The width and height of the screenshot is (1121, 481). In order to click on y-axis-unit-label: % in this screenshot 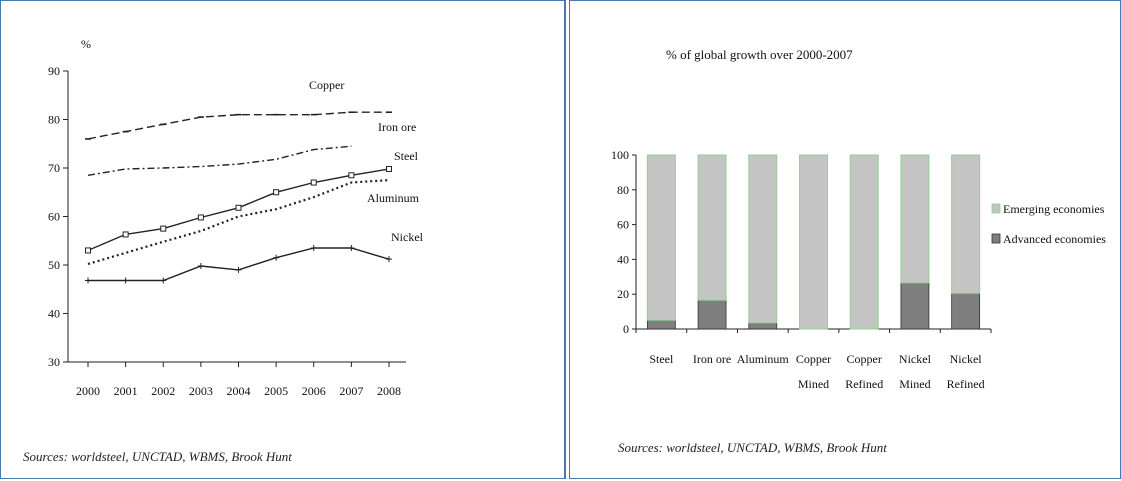, I will do `click(86, 44)`.